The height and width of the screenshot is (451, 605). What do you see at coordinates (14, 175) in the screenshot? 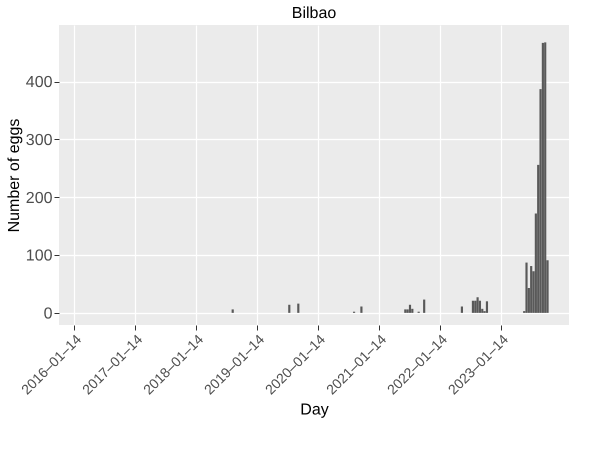
I see `y-axis-title: Number of eggs` at bounding box center [14, 175].